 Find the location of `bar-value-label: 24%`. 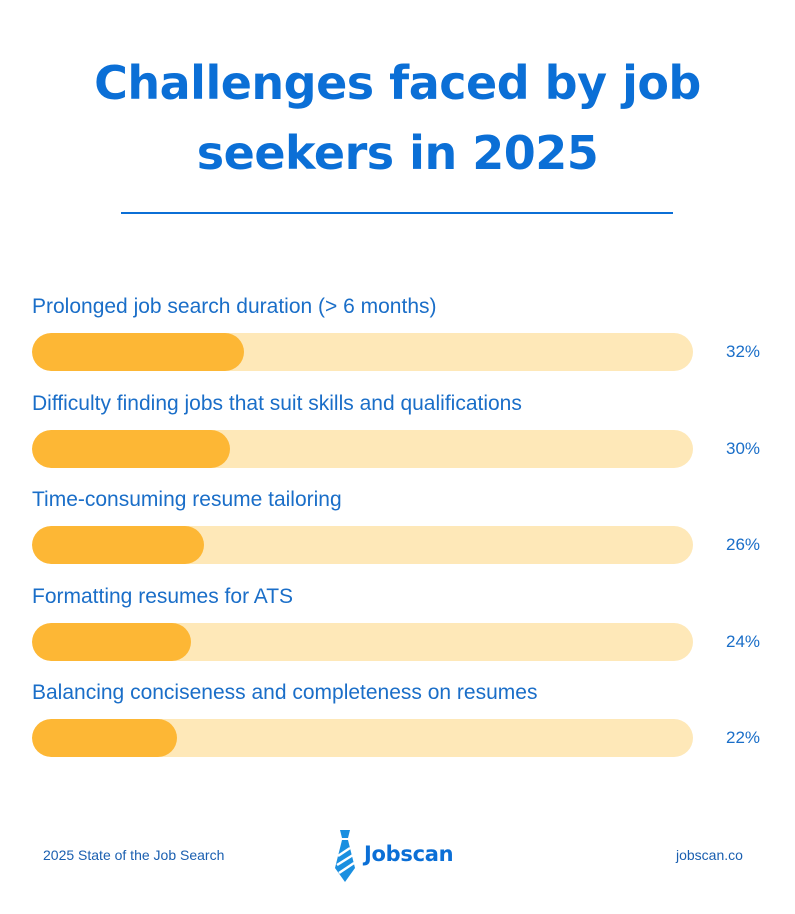

bar-value-label: 24% is located at coordinates (743, 641).